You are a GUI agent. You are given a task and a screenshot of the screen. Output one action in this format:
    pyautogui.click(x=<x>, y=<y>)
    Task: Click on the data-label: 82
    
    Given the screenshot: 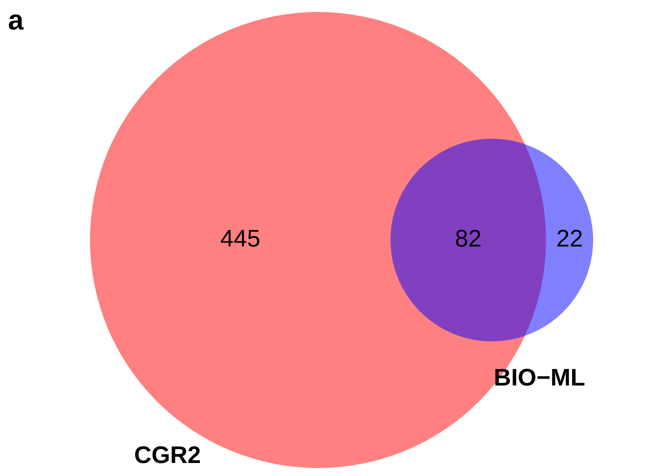 What is the action you would take?
    pyautogui.click(x=468, y=239)
    